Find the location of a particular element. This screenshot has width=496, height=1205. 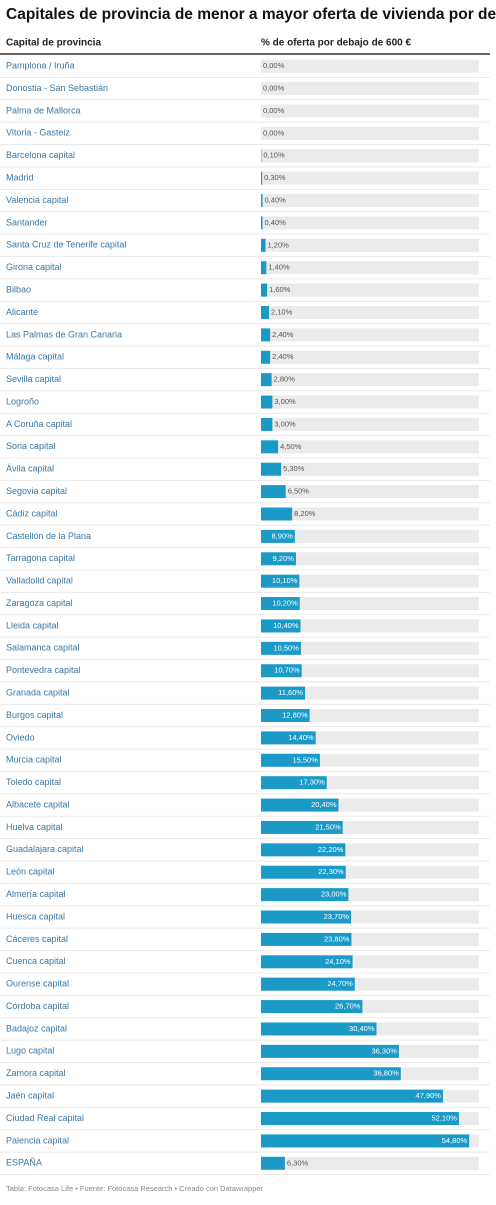

value-label: 12,80% is located at coordinates (295, 714).